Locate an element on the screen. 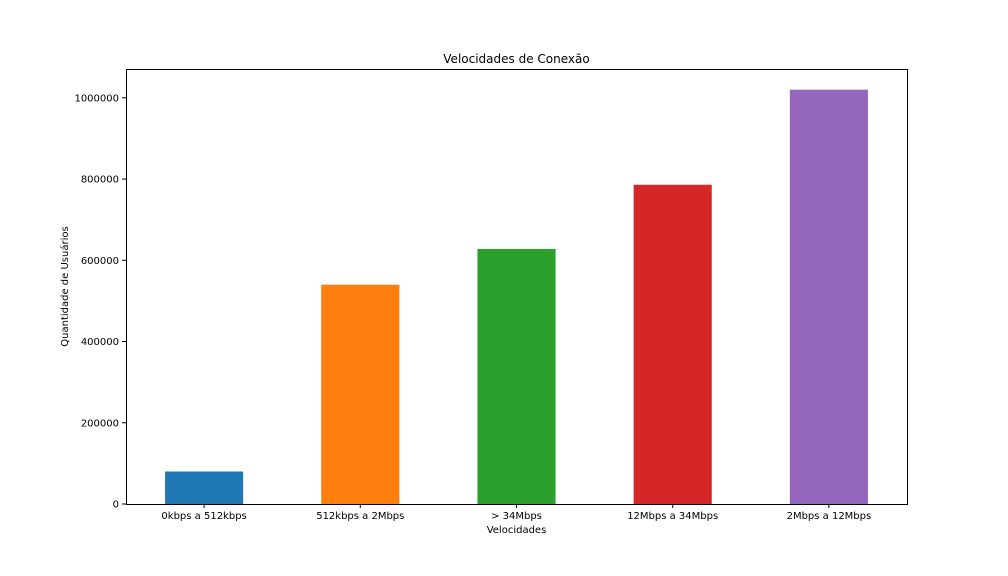  y-axis-label: Quantidade de Usuários is located at coordinates (65, 286).